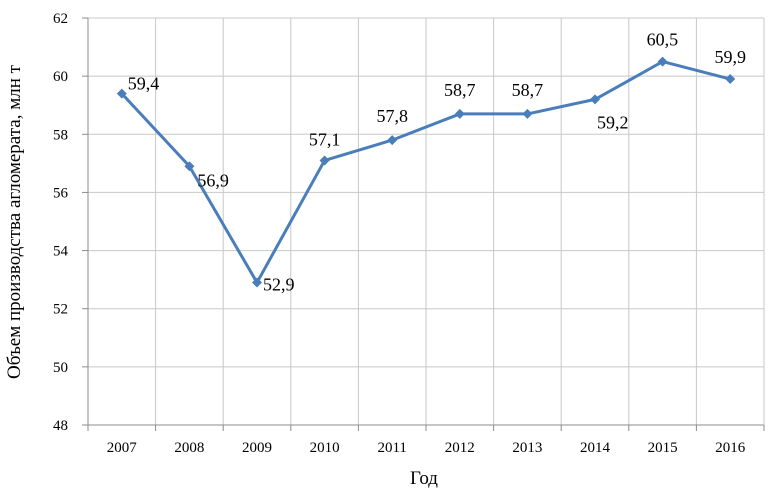 The height and width of the screenshot is (496, 774). What do you see at coordinates (391, 448) in the screenshot?
I see `x-tick-label: 2011` at bounding box center [391, 448].